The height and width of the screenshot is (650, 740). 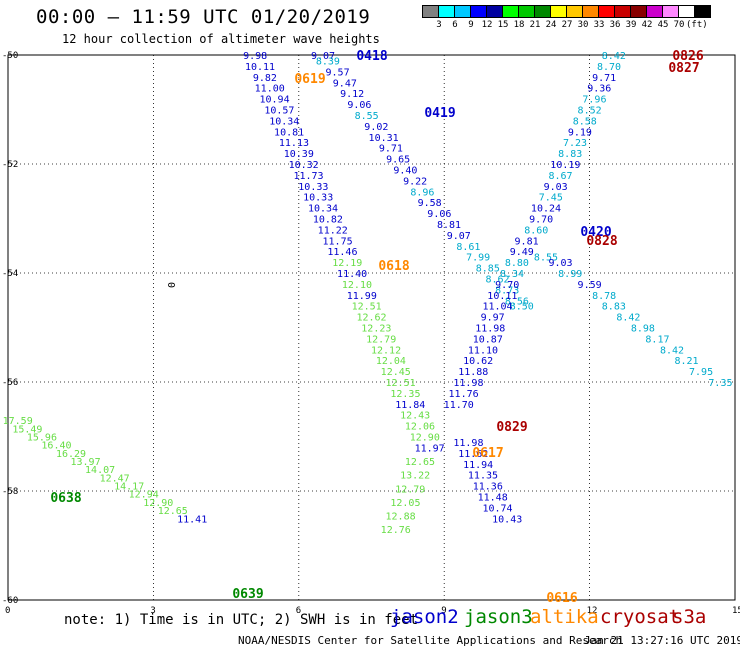 I want to click on swh-reading: 12.51, so click(x=367, y=307).